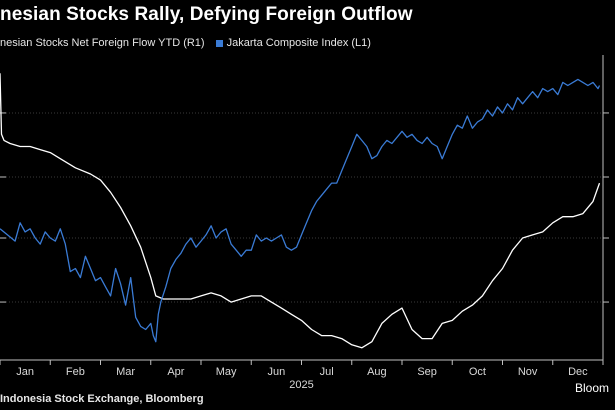  Describe the element at coordinates (226, 372) in the screenshot. I see `x-tick-label-may: May` at that location.